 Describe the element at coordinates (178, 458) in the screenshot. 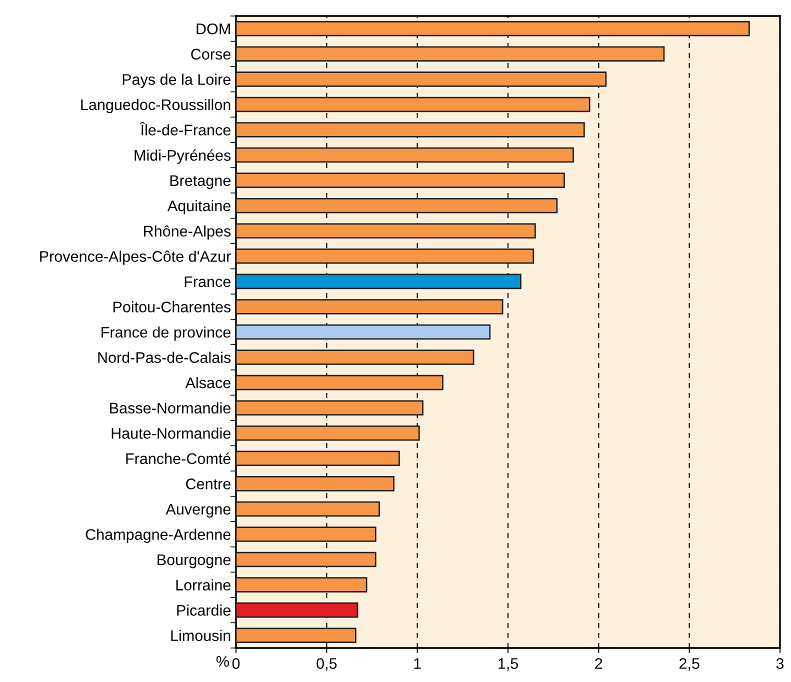

I see `y-tick-label: Franche-Comté` at that location.